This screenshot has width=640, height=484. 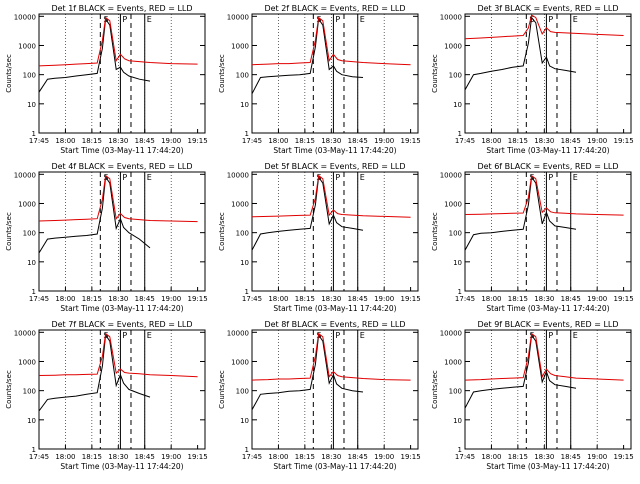 What do you see at coordinates (334, 166) in the screenshot?
I see `panel-title: Det 5f BLACK = Events, RED = LLD` at bounding box center [334, 166].